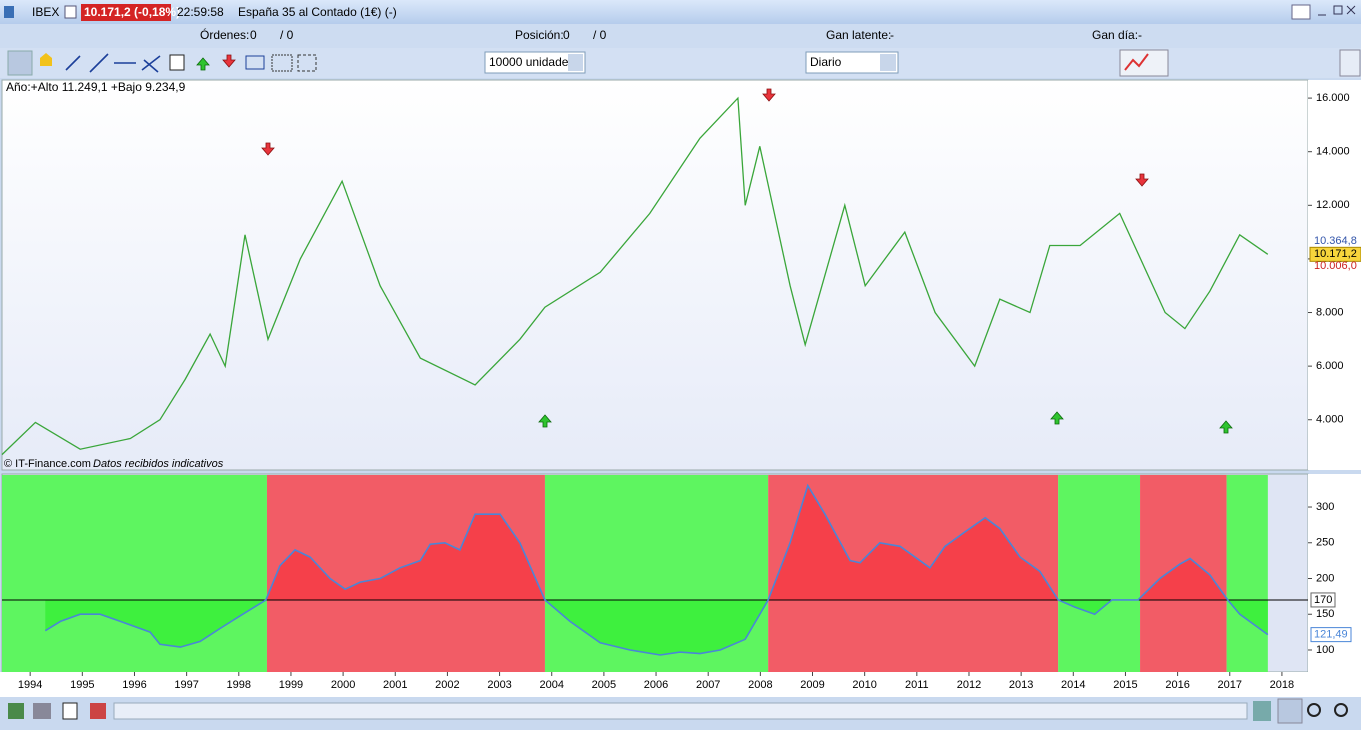 Image resolution: width=1361 pixels, height=730 pixels. I want to click on indicators-button, so click(42, 711).